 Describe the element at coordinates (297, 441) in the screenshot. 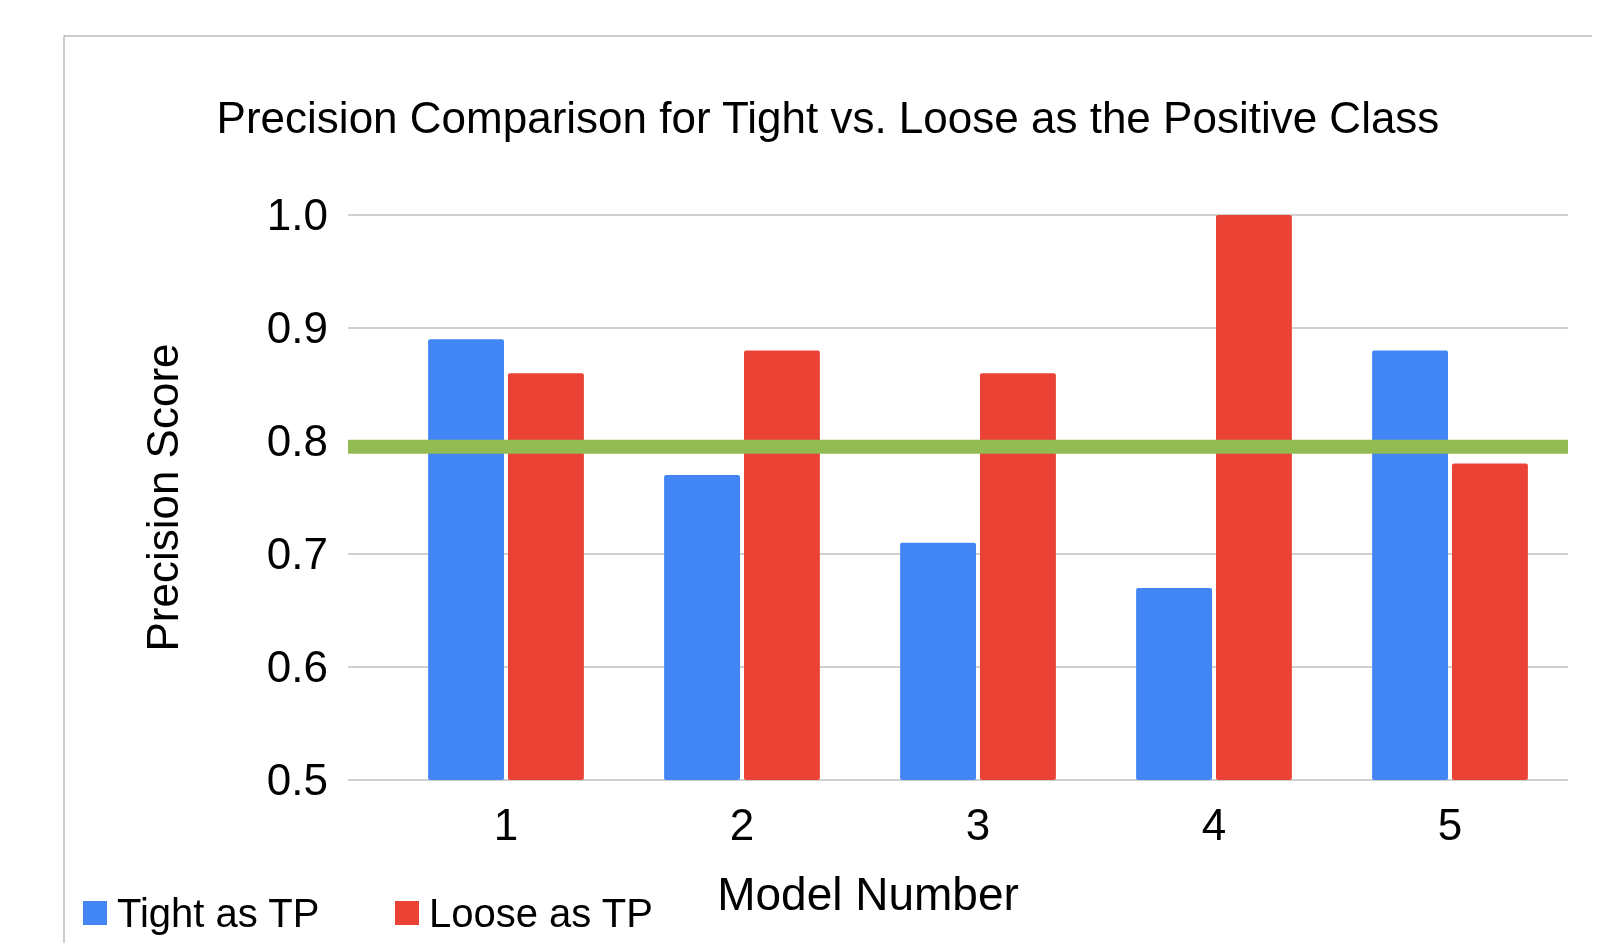

I see `y-tick-label: 0.8` at that location.